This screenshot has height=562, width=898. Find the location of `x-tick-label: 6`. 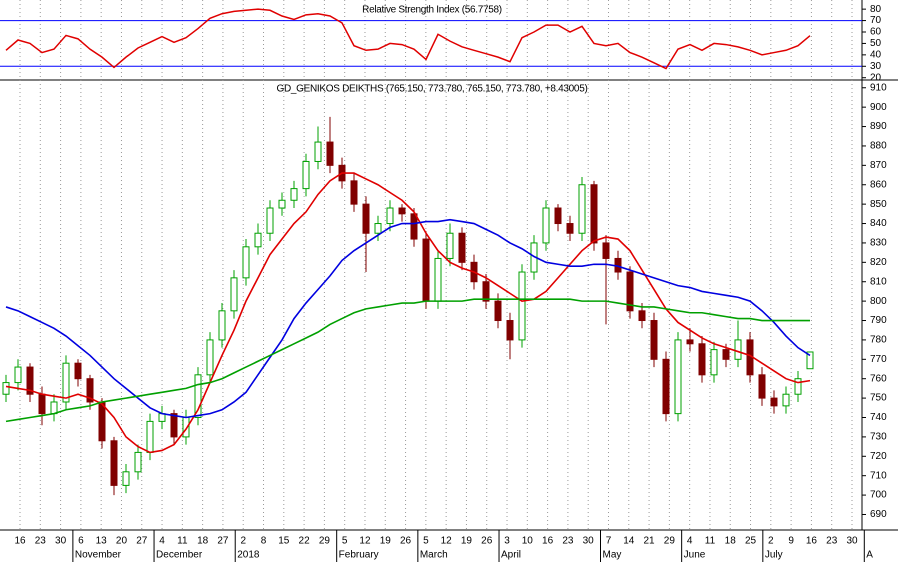

x-tick-label: 6 is located at coordinates (81, 541).